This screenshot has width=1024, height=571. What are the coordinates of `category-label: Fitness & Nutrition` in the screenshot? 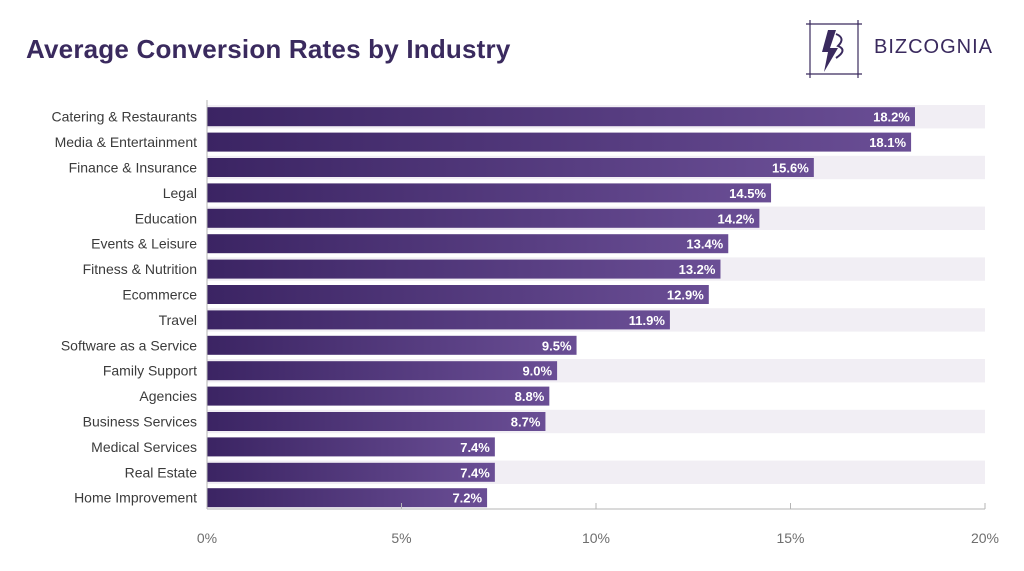 It's located at (140, 269).